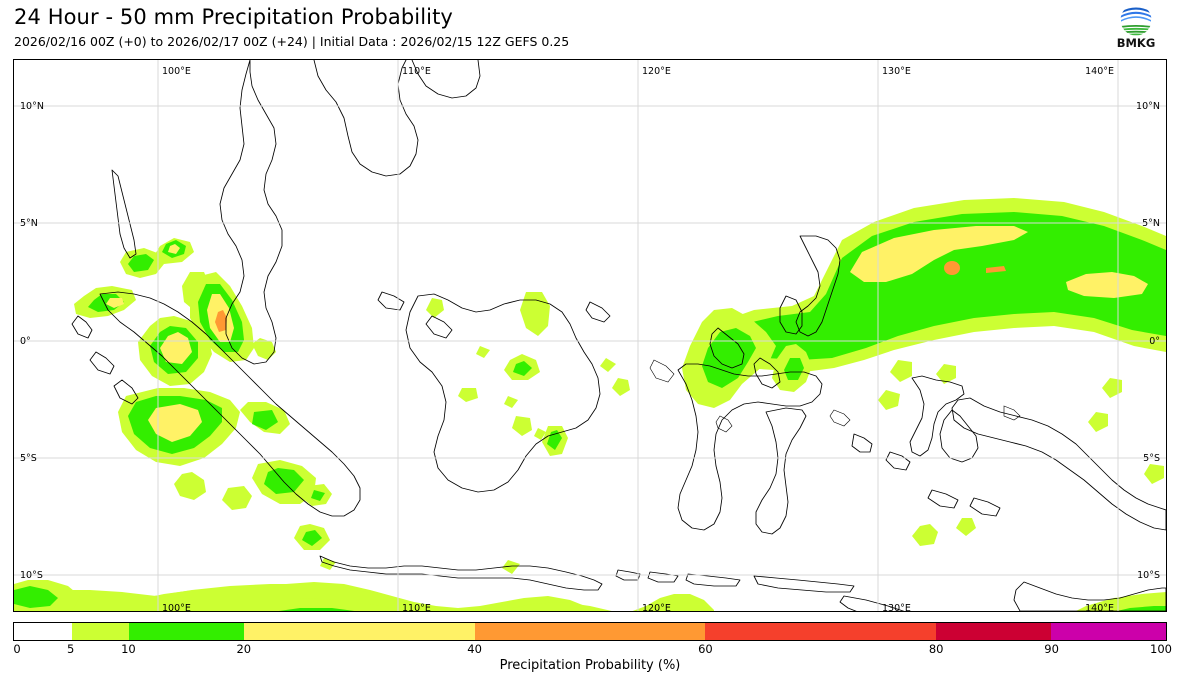 This screenshot has height=688, width=1180. I want to click on lon-label-top-110: 110°E, so click(416, 71).